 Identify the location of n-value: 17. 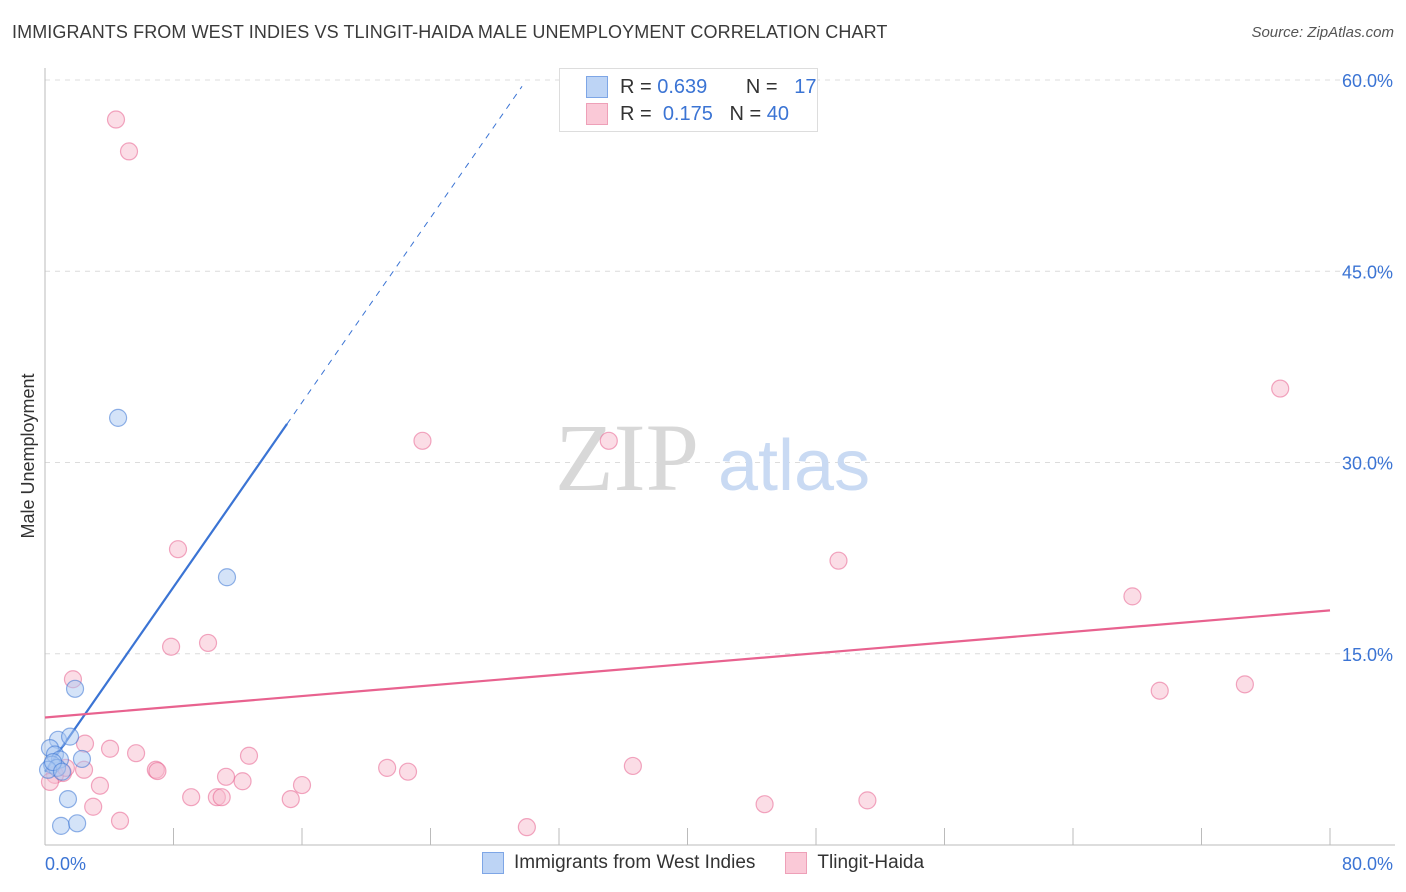
(805, 86).